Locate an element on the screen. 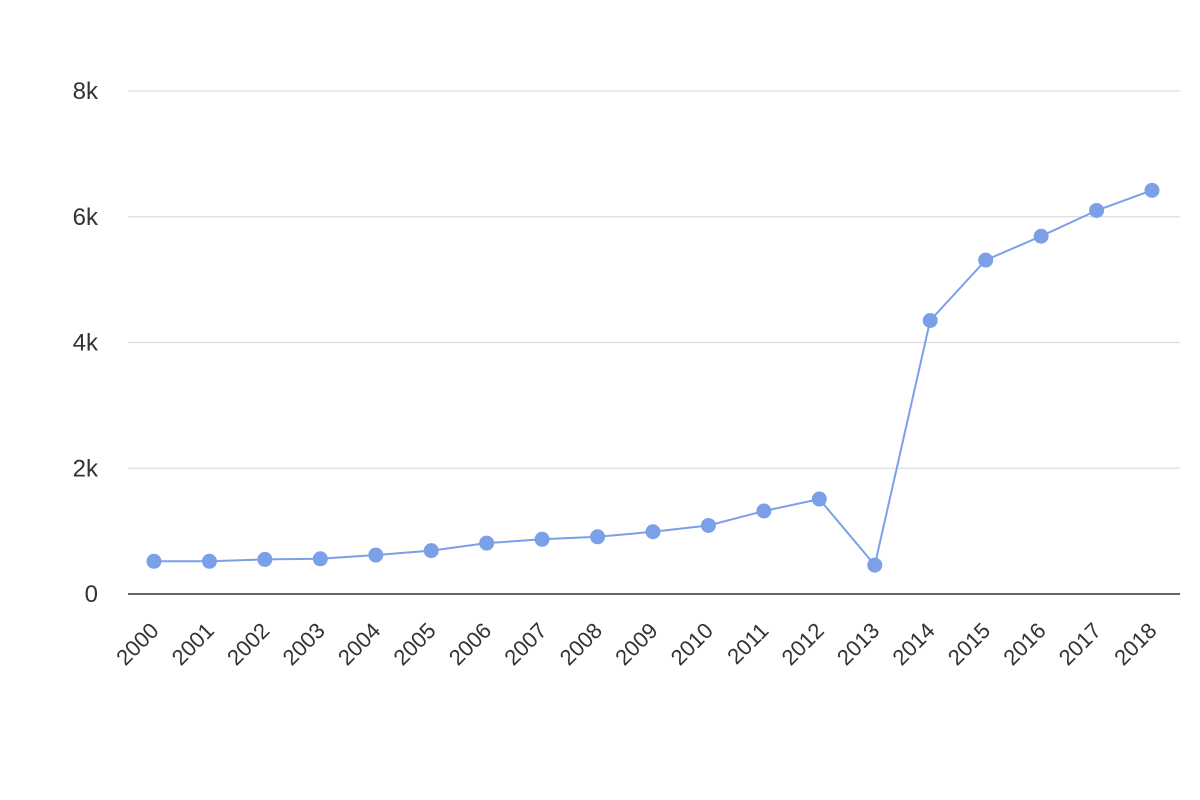  x-tick-label: 2001 is located at coordinates (193, 644).